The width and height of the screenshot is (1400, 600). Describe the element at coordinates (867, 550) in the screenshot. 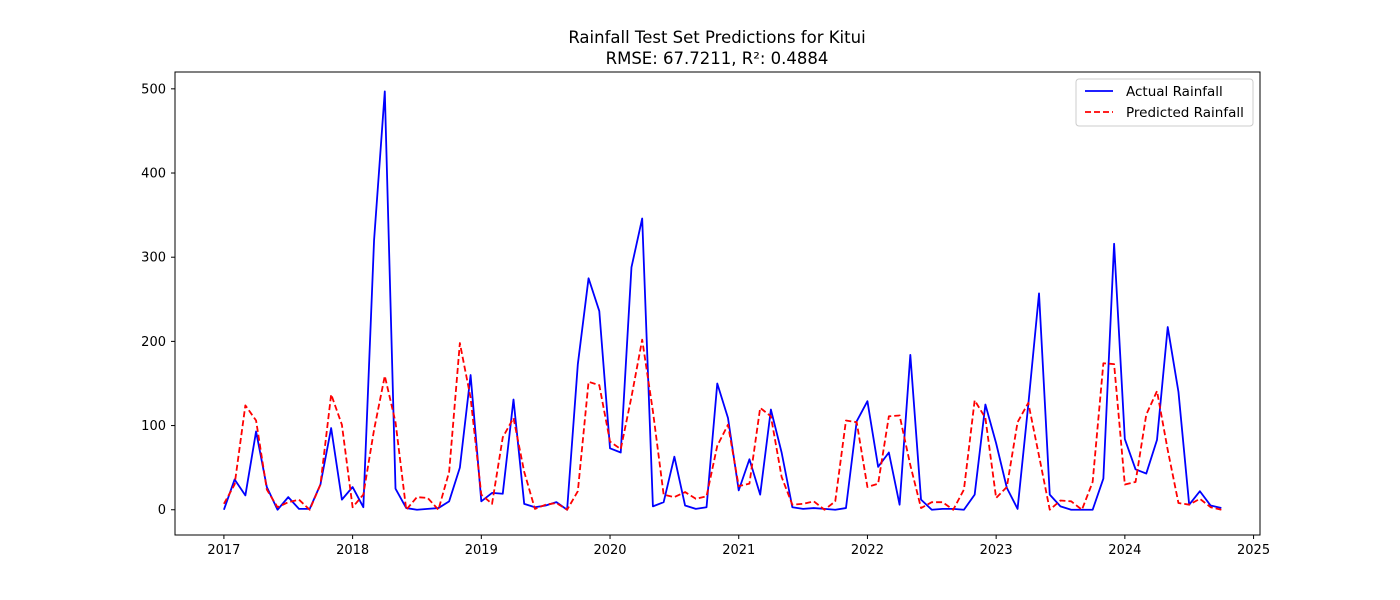

I see `x-tick-label: 2022` at that location.